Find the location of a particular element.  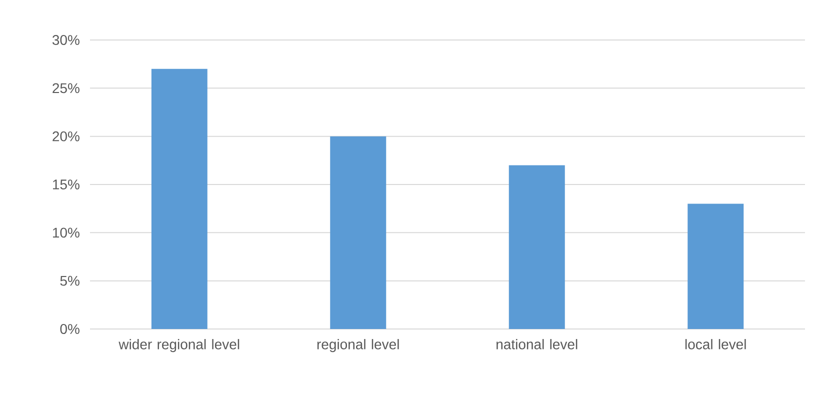

y-tick-label: 20% is located at coordinates (66, 136).